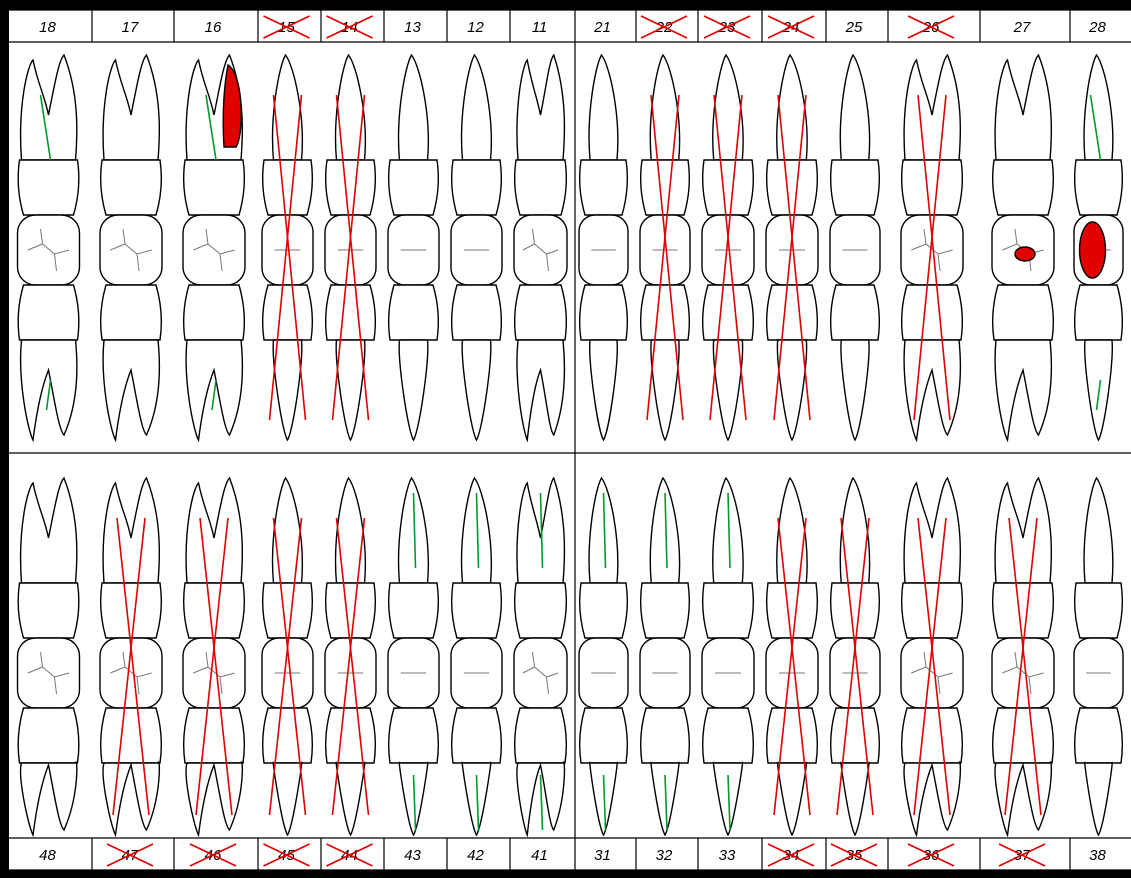 The height and width of the screenshot is (878, 1131). I want to click on tooth-number-25: 25, so click(854, 27).